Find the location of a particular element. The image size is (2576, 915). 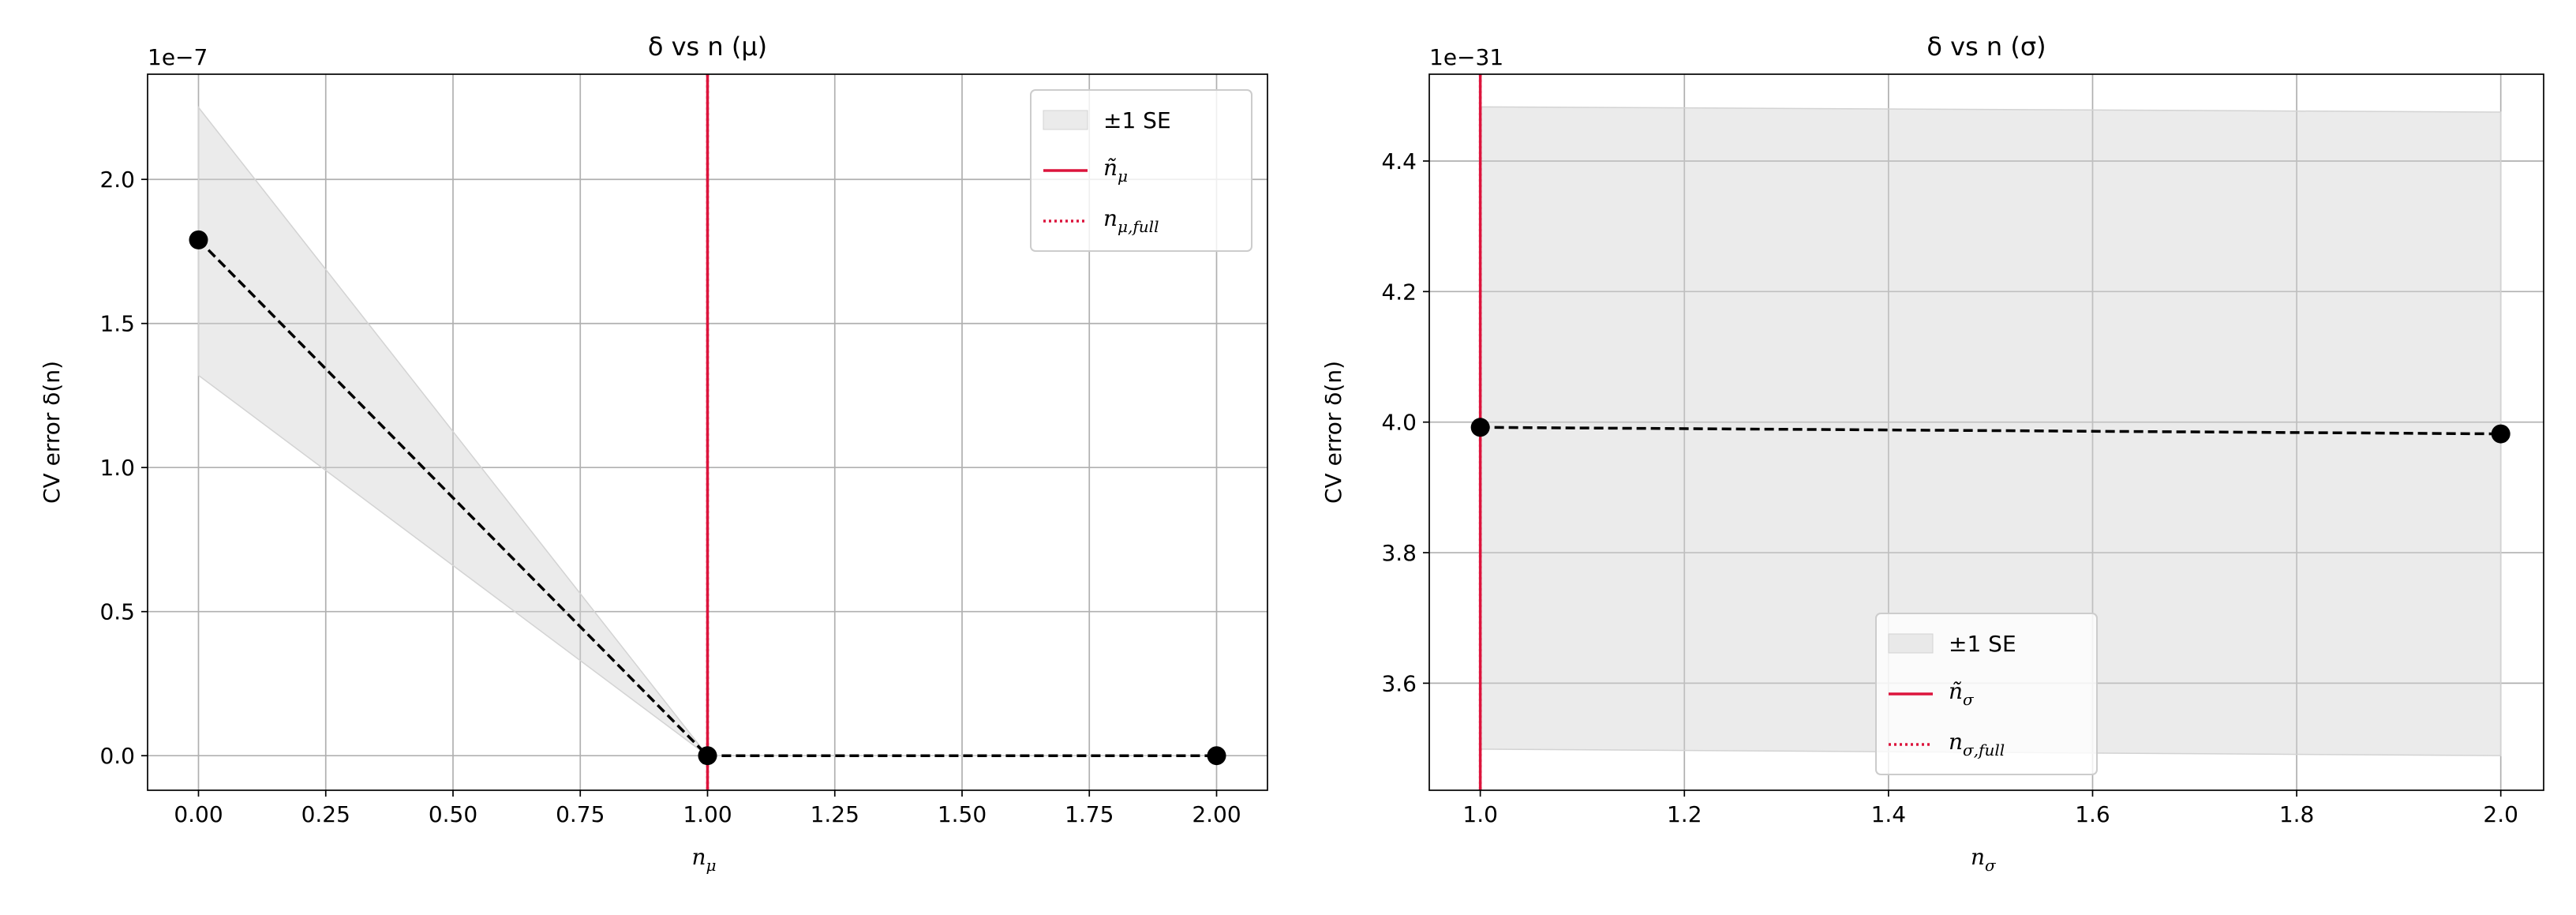

legend-label-sub: μ is located at coordinates (1123, 176).